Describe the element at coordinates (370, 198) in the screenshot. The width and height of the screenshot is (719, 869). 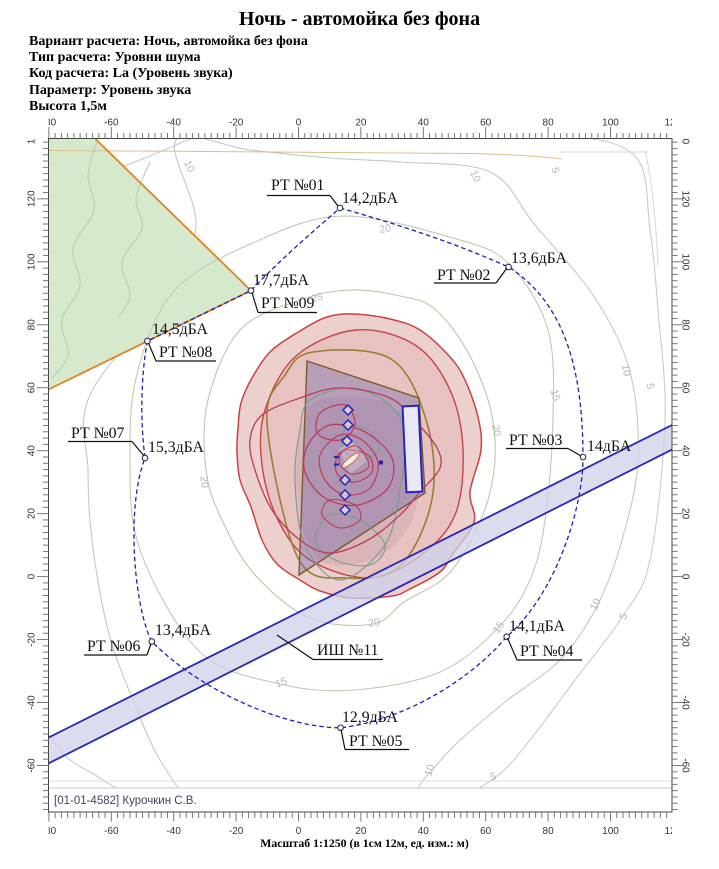
I see `svg-text: 14,2дБА` at that location.